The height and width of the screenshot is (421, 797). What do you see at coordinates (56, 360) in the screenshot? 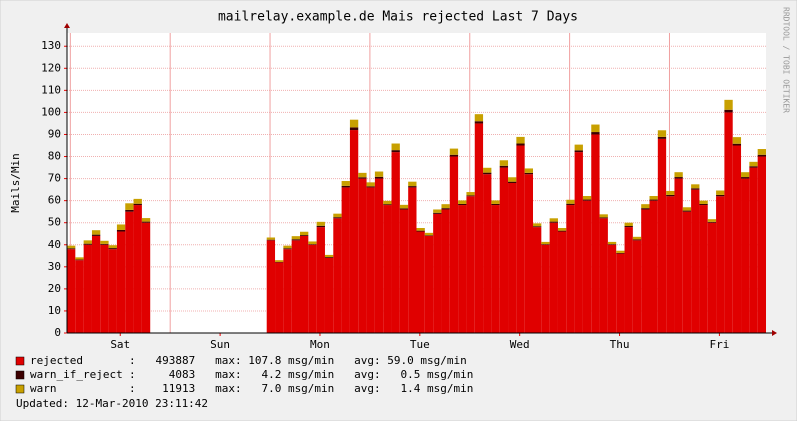
I see `legend-label: rejected` at bounding box center [56, 360].